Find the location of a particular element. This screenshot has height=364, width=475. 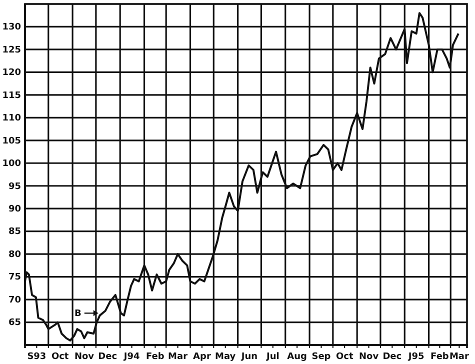

y-tick-label: 70 is located at coordinates (14, 300).